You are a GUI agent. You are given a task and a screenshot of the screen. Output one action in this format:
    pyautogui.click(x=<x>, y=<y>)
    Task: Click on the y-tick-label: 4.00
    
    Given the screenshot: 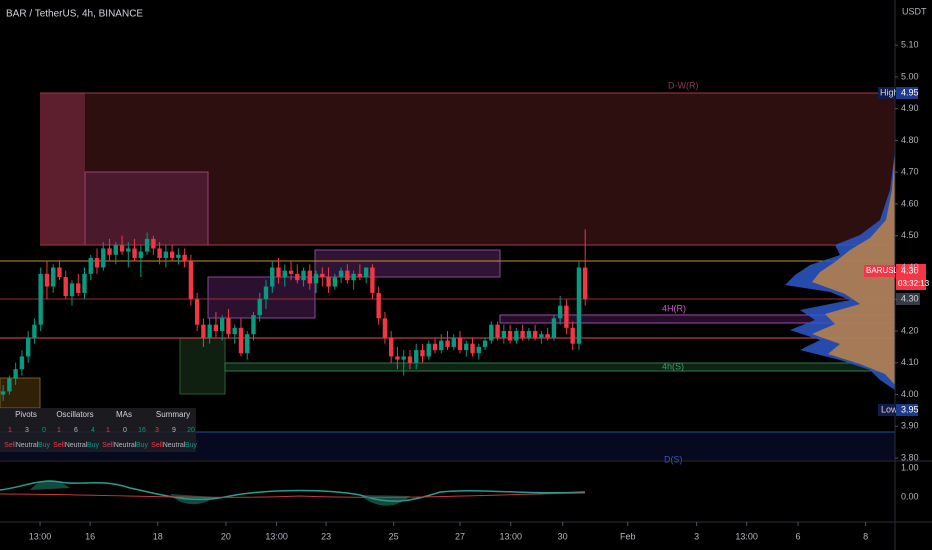 What is the action you would take?
    pyautogui.click(x=910, y=394)
    